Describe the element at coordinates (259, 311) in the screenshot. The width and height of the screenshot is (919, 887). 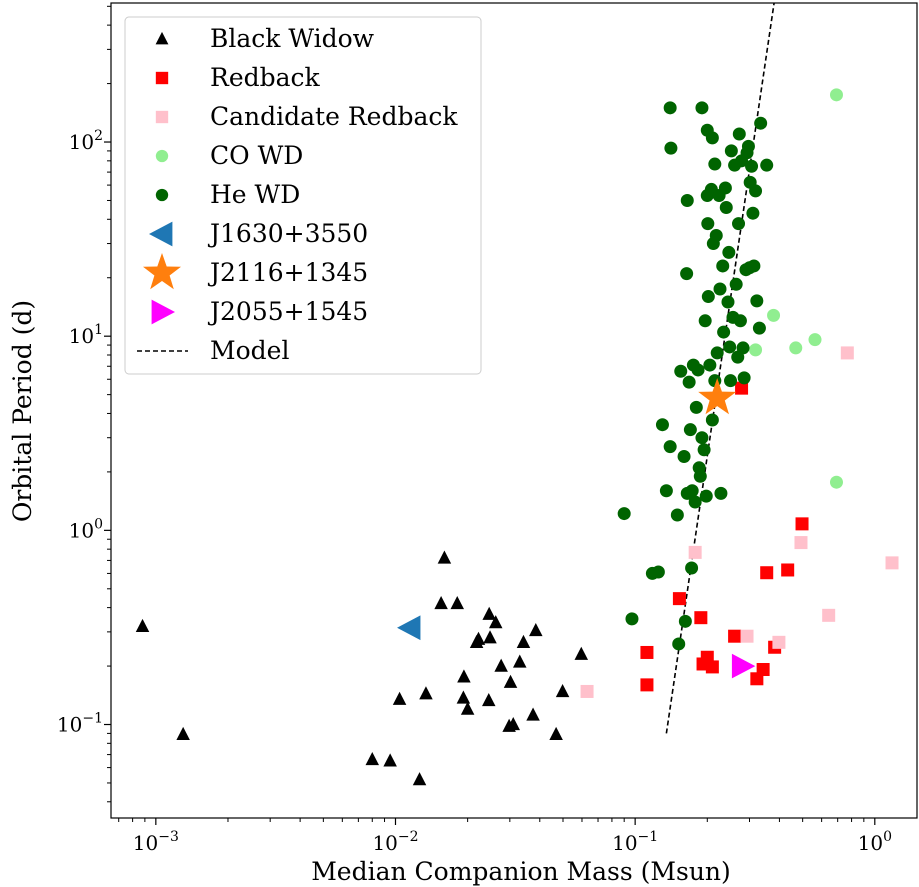
I see `legend-item-j2055-1545: J2055+1545` at that location.